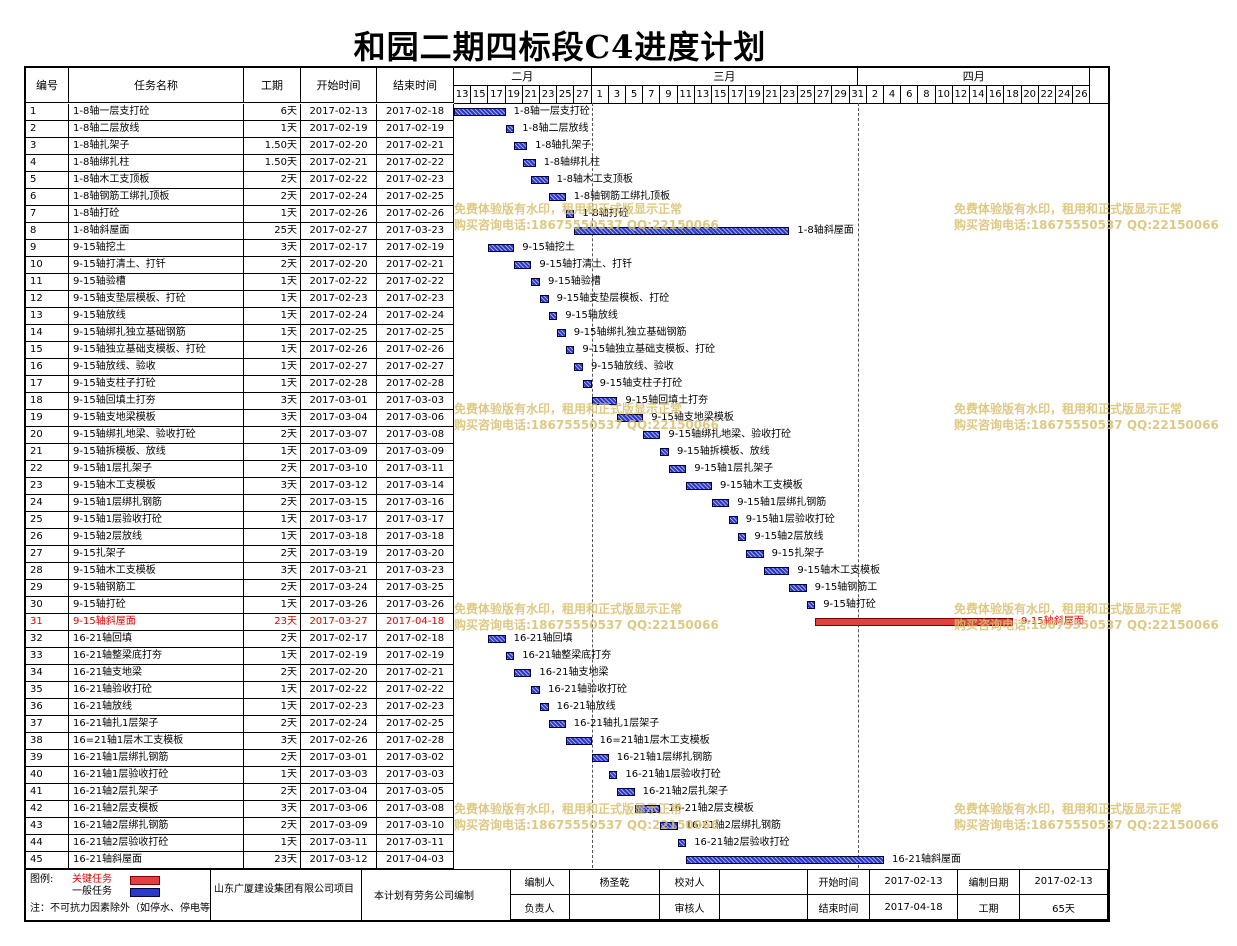 The height and width of the screenshot is (946, 1237). What do you see at coordinates (588, 689) in the screenshot?
I see `task-bar-label: 16-21轴验收打砼` at bounding box center [588, 689].